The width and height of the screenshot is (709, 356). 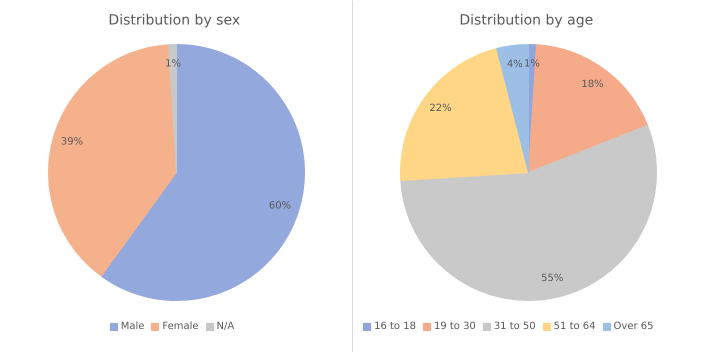 I want to click on legend-label: Over 65, so click(x=634, y=326).